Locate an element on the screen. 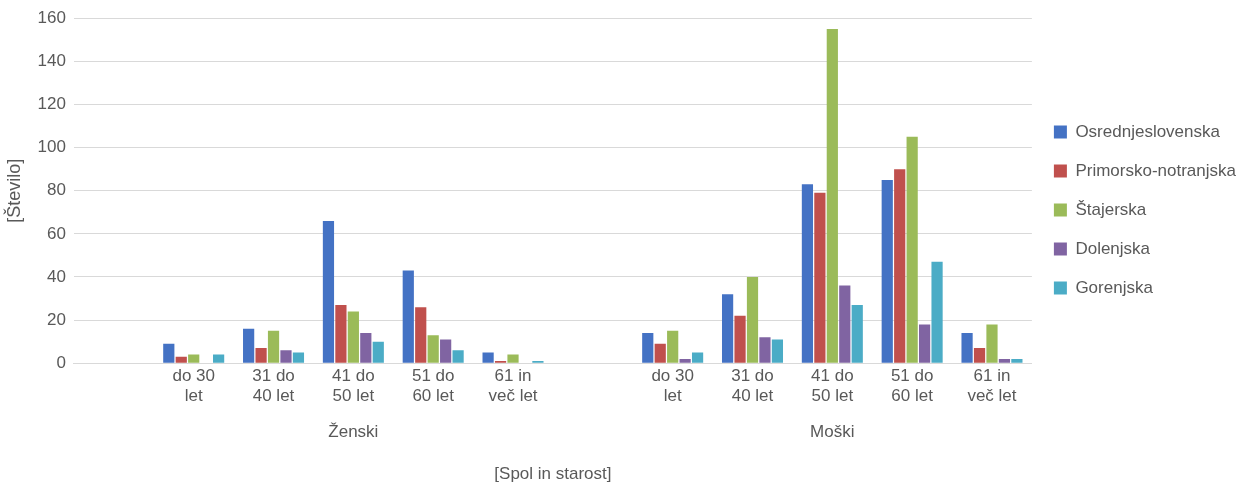 This screenshot has height=488, width=1246. y-tick-label: 80 is located at coordinates (56, 190).